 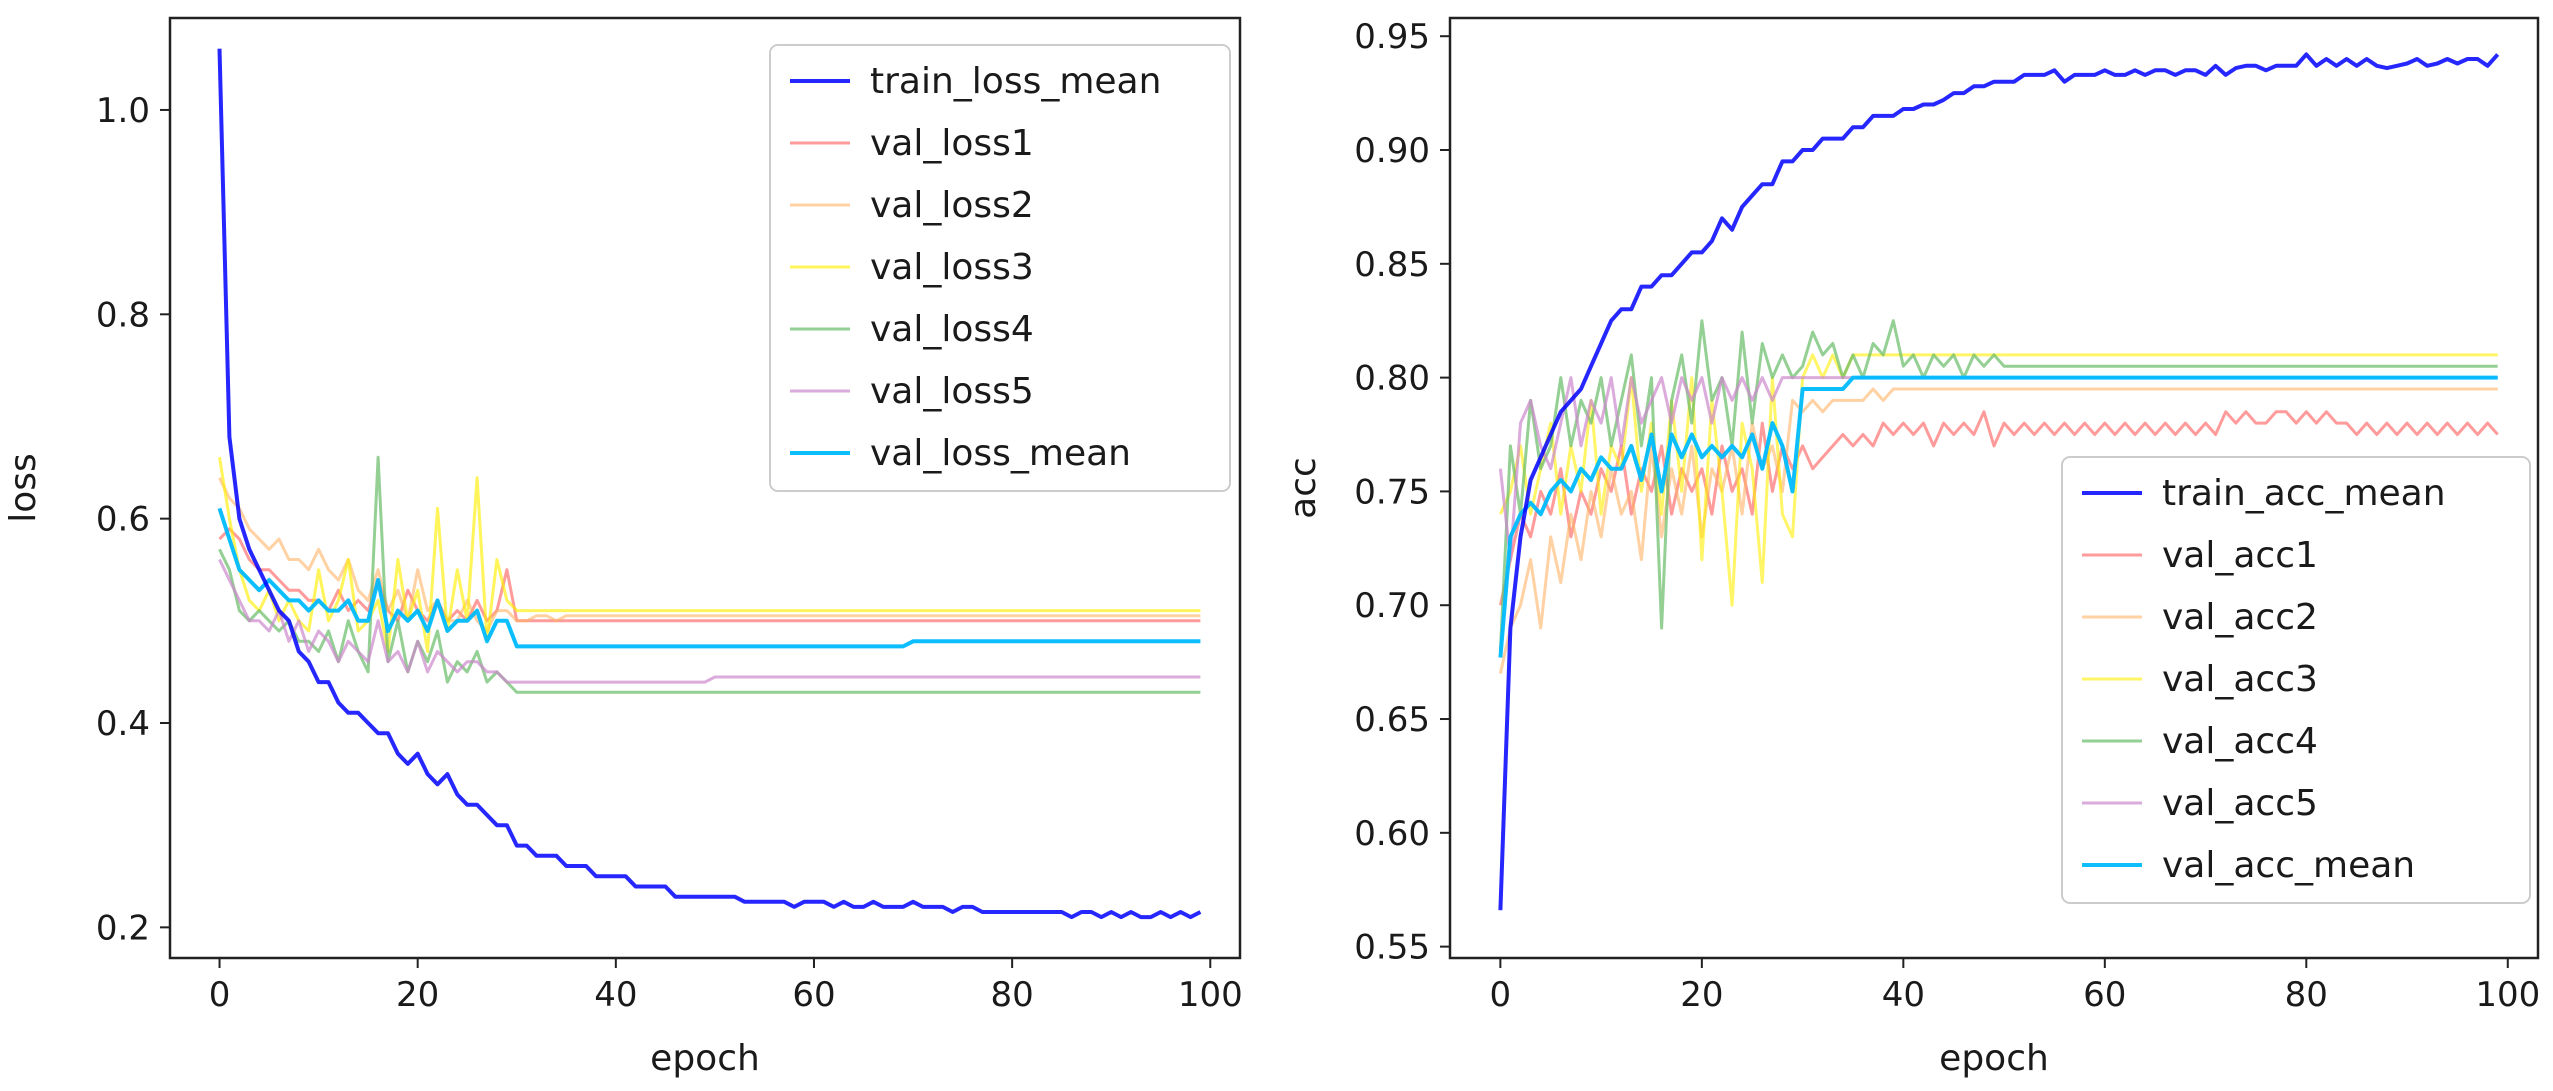 What do you see at coordinates (1303, 488) in the screenshot?
I see `y-axis-label: acc` at bounding box center [1303, 488].